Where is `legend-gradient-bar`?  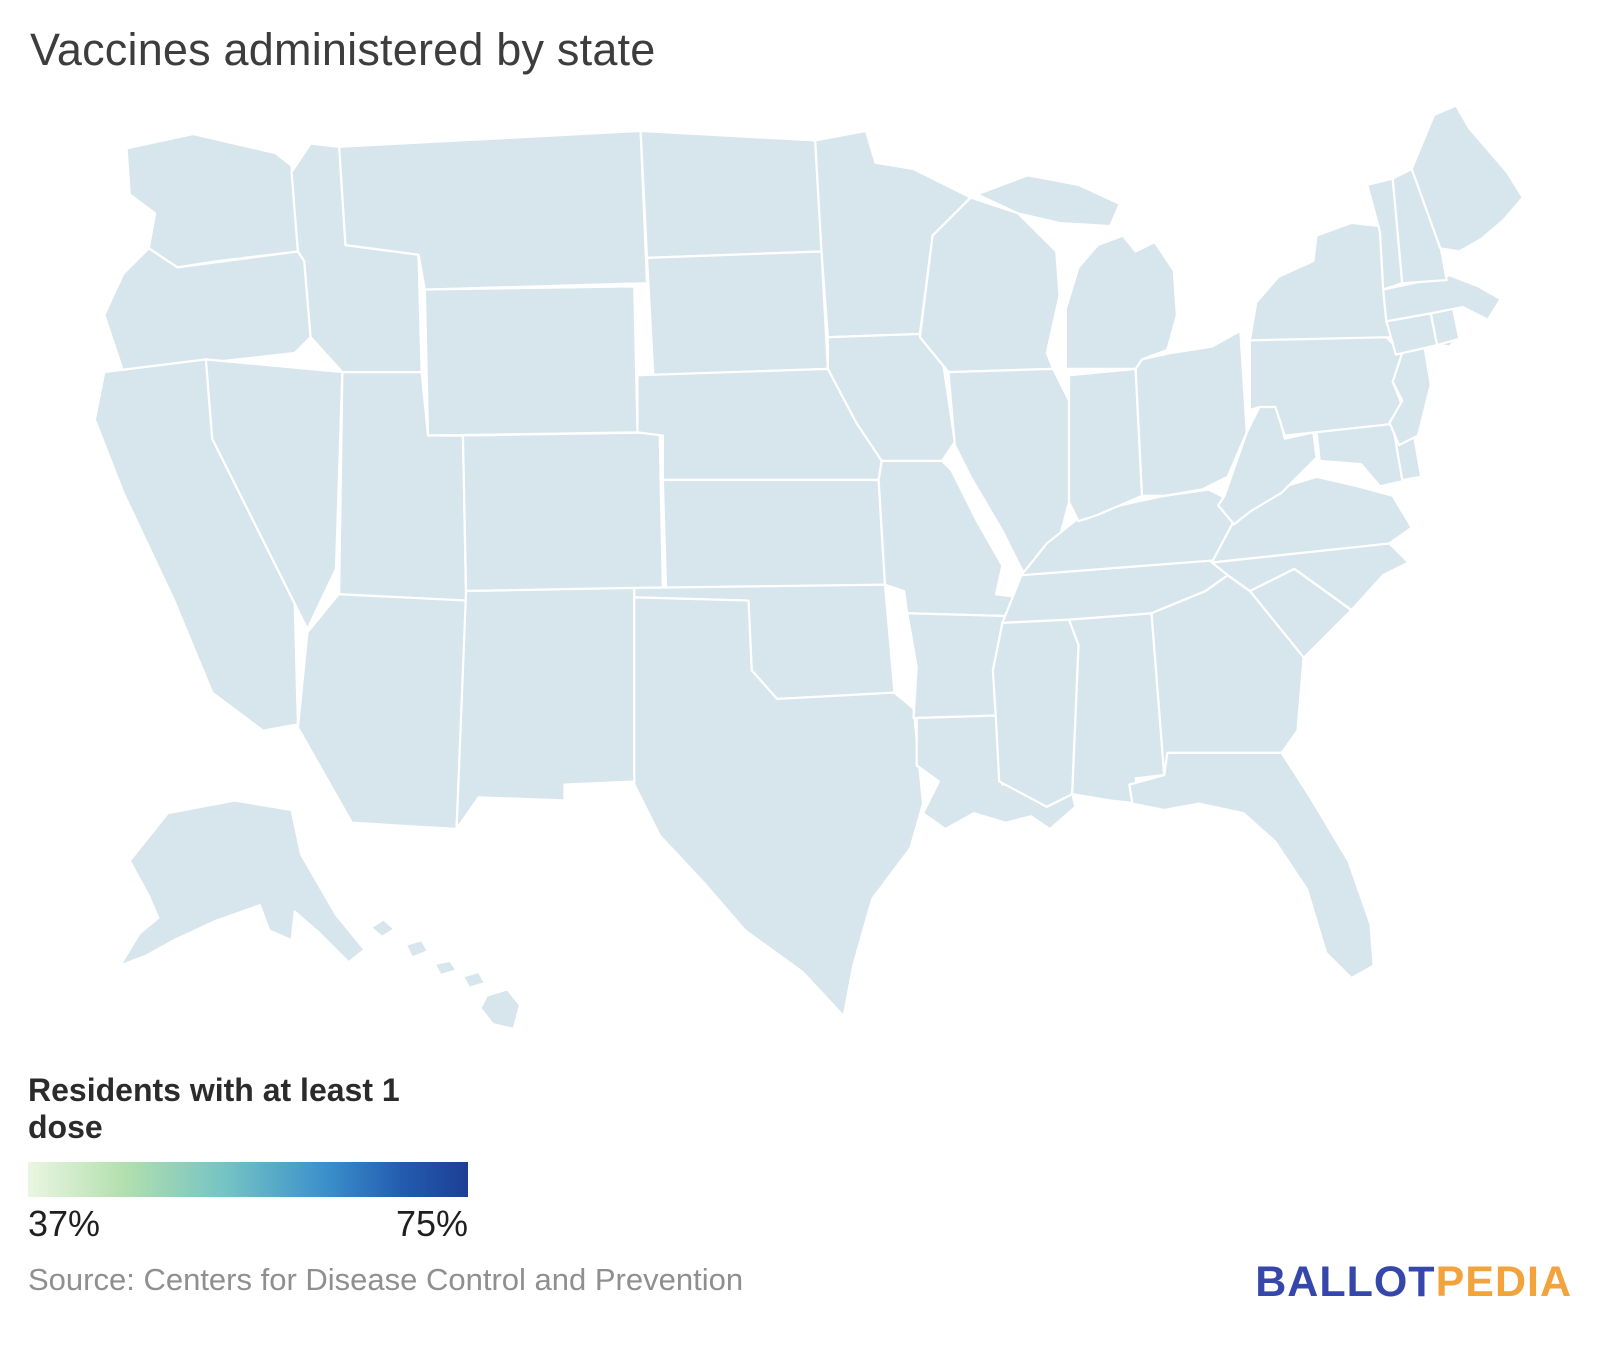 legend-gradient-bar is located at coordinates (248, 1179).